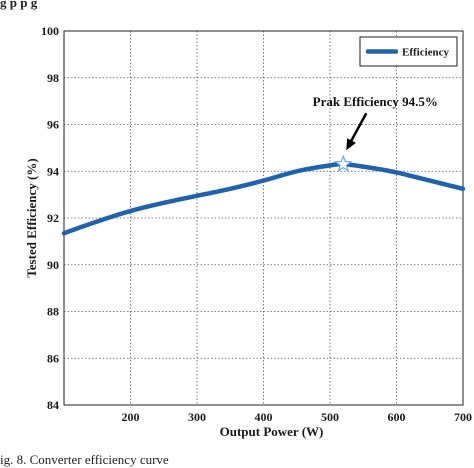 This screenshot has width=474, height=468. I want to click on series-lines, so click(263, 198).